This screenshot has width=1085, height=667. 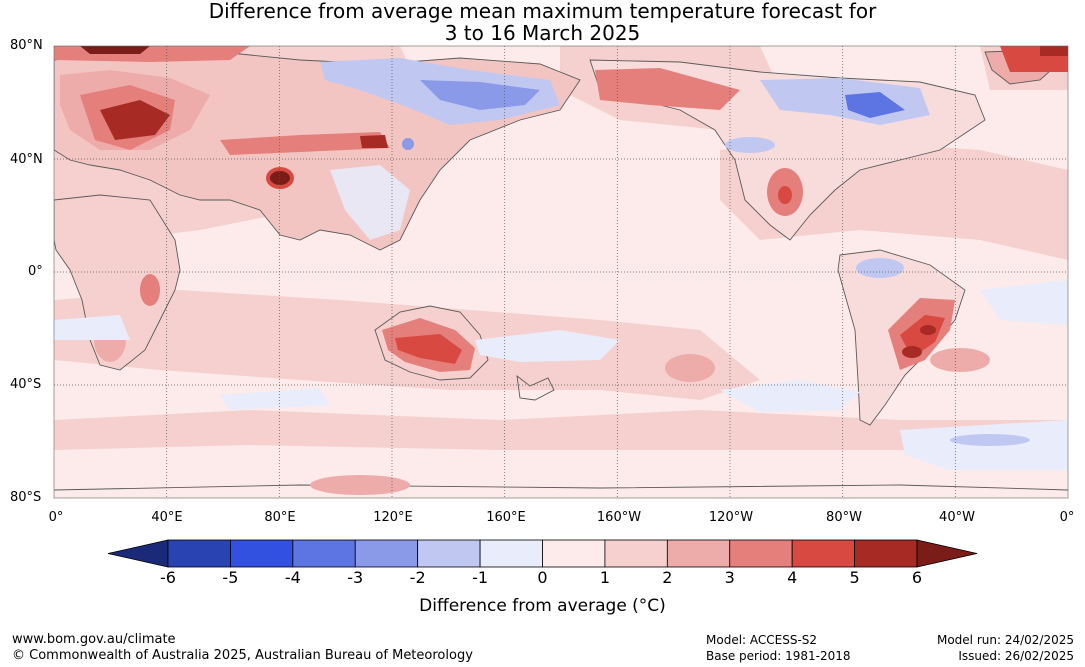 What do you see at coordinates (542, 606) in the screenshot?
I see `colorbar-label: Difference from average (°C)` at bounding box center [542, 606].